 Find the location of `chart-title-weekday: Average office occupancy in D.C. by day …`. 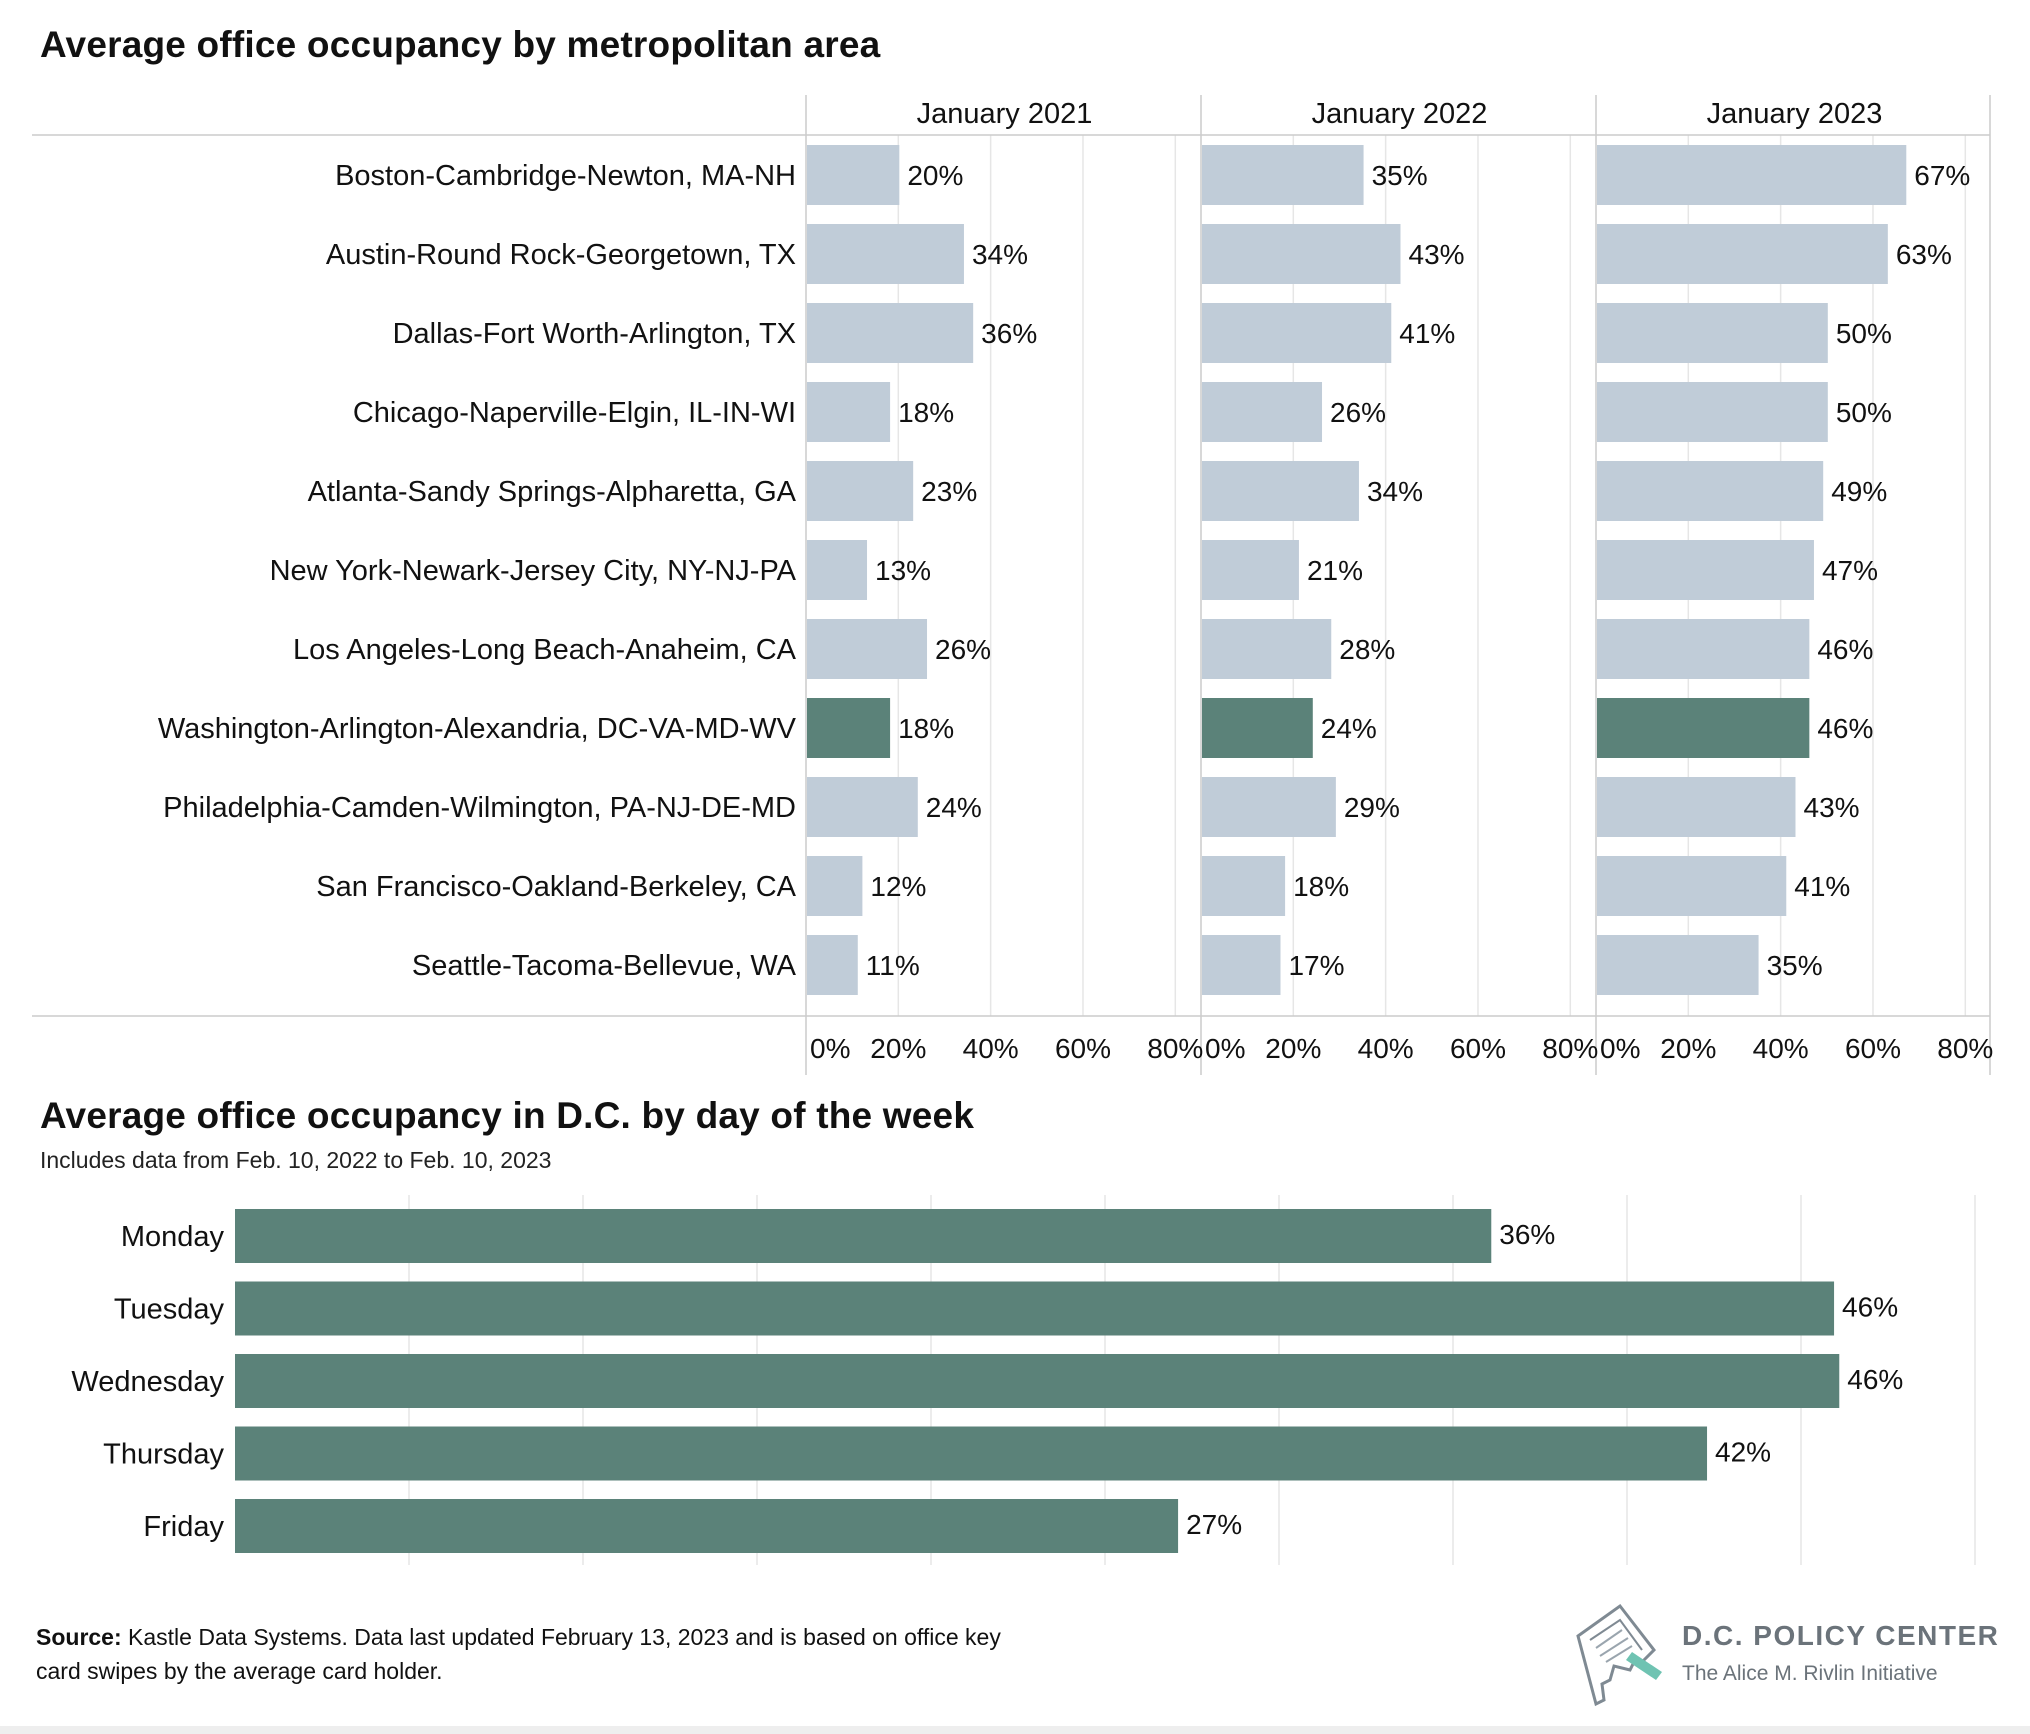

chart-title-weekday: Average office occupancy in D.C. by day … is located at coordinates (507, 1115).